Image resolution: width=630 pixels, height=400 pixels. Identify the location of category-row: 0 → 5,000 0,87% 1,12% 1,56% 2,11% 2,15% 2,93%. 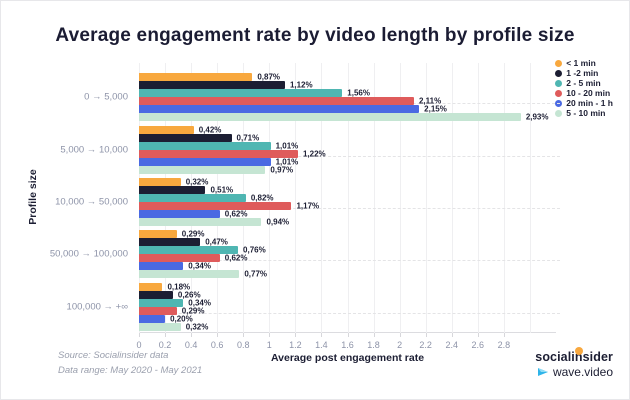
(322, 97).